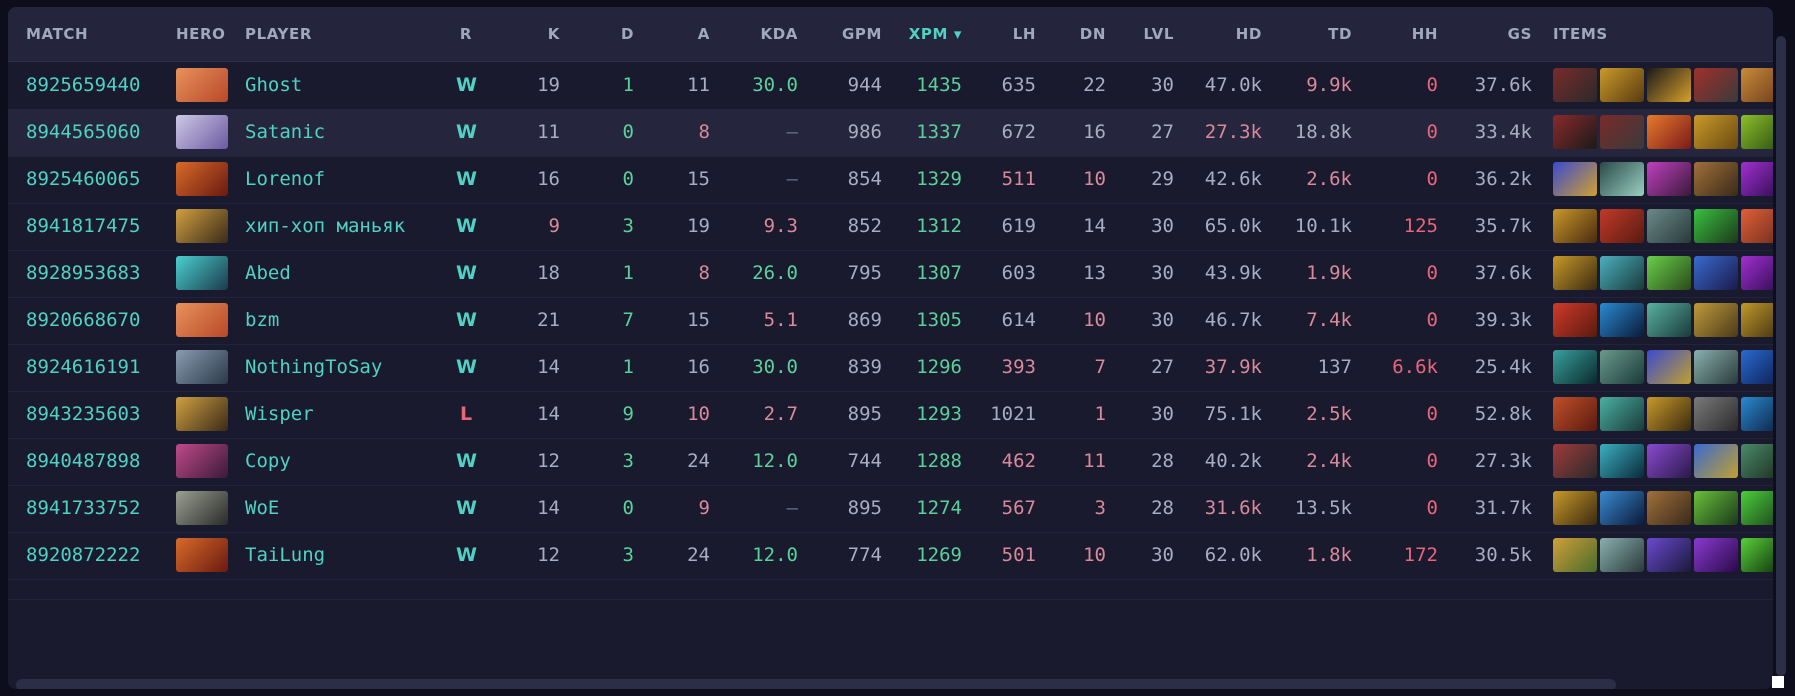 The width and height of the screenshot is (1795, 696). What do you see at coordinates (1340, 34) in the screenshot?
I see `col-td: TD` at bounding box center [1340, 34].